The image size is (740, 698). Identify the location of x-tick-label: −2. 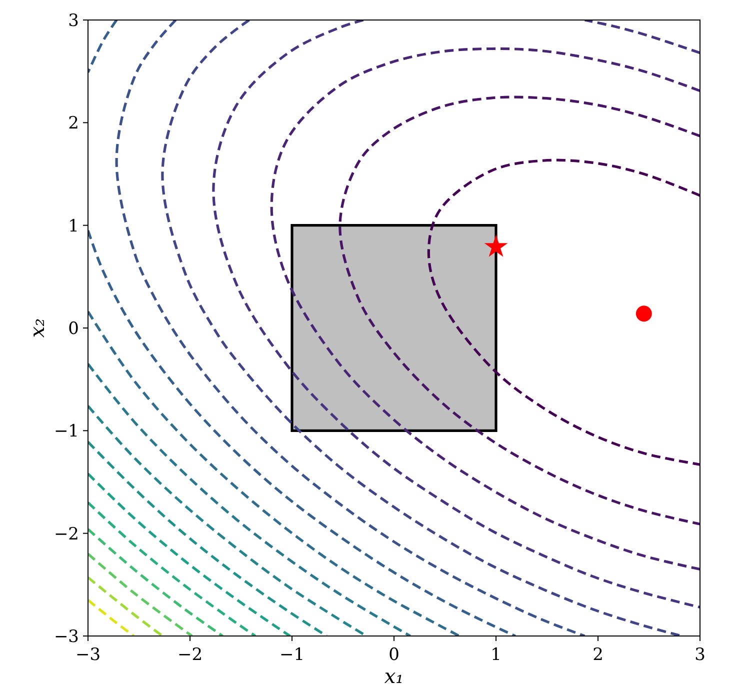
(190, 655).